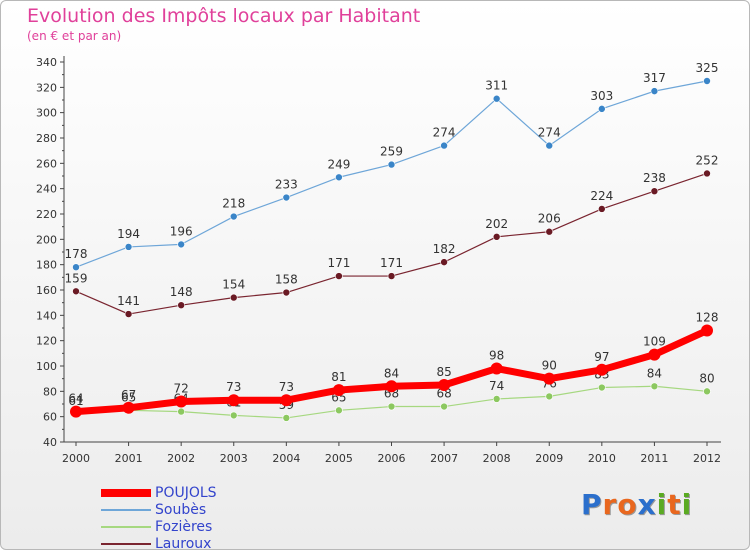 The image size is (750, 550). I want to click on data-label-lauroux: 158, so click(286, 280).